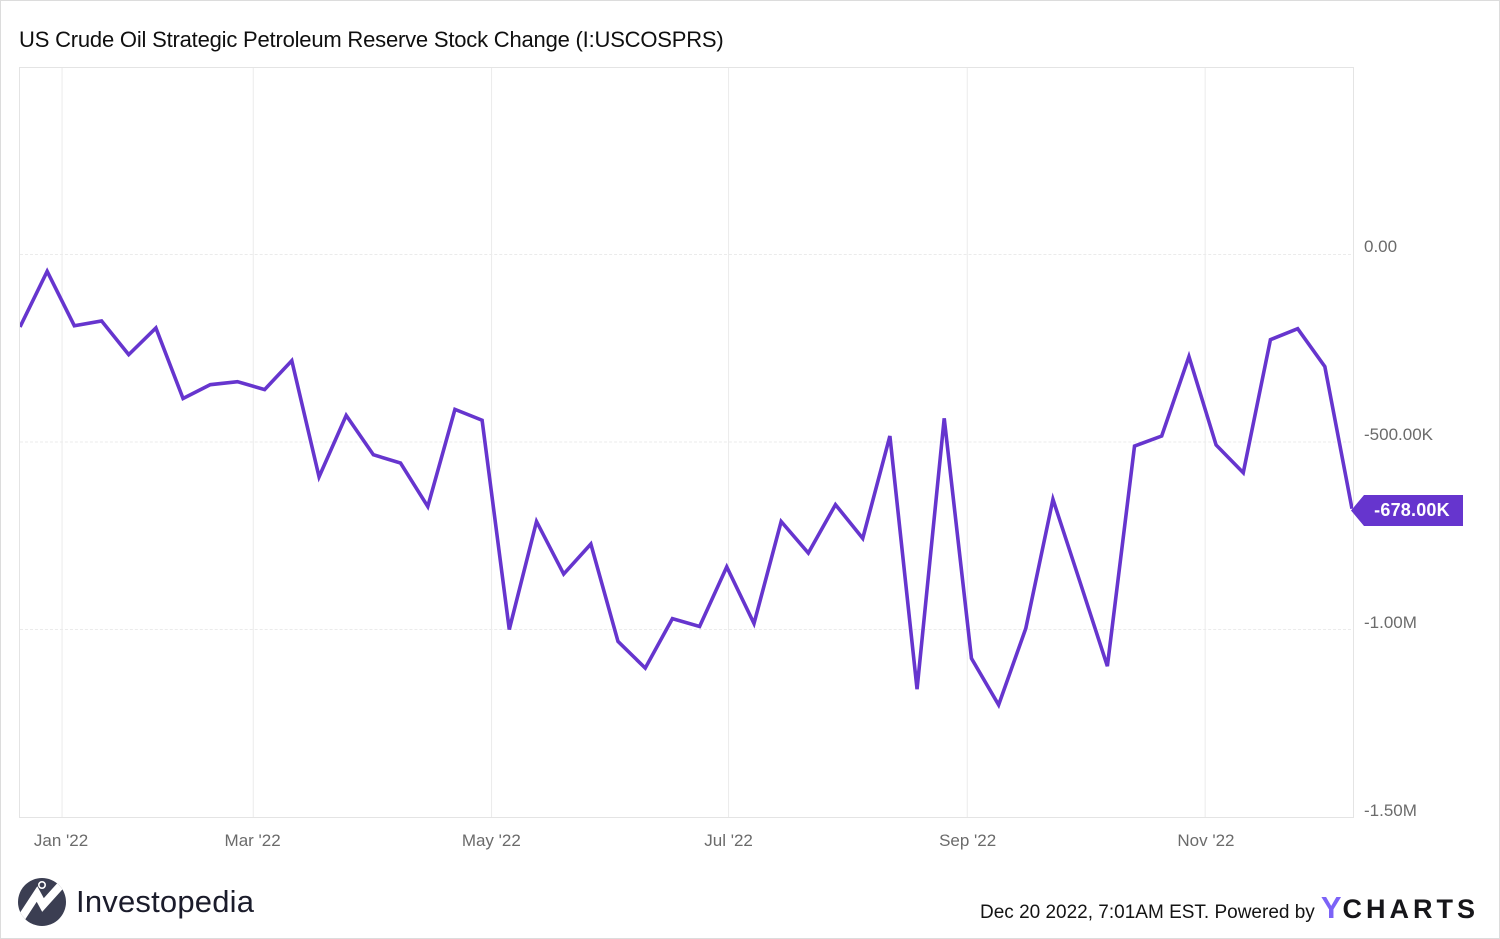 This screenshot has height=939, width=1500. I want to click on y-tick-label: -1.00M, so click(1390, 622).